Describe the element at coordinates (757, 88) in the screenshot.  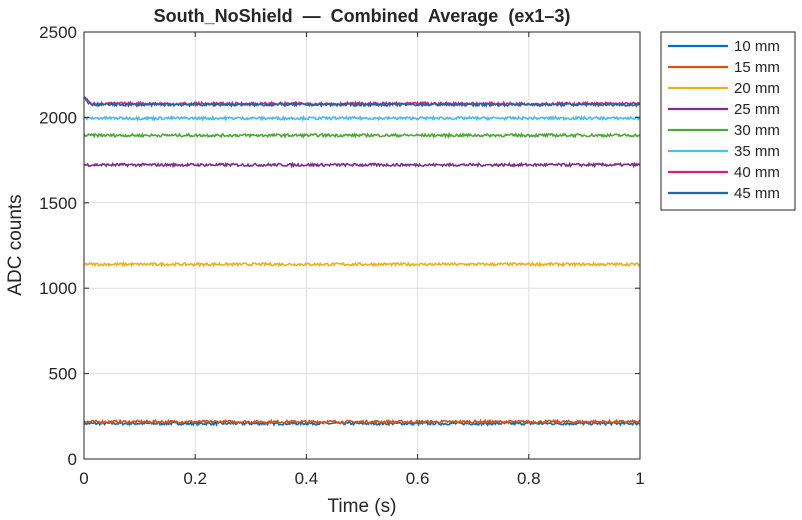
I see `legend-label: 20 mm` at that location.